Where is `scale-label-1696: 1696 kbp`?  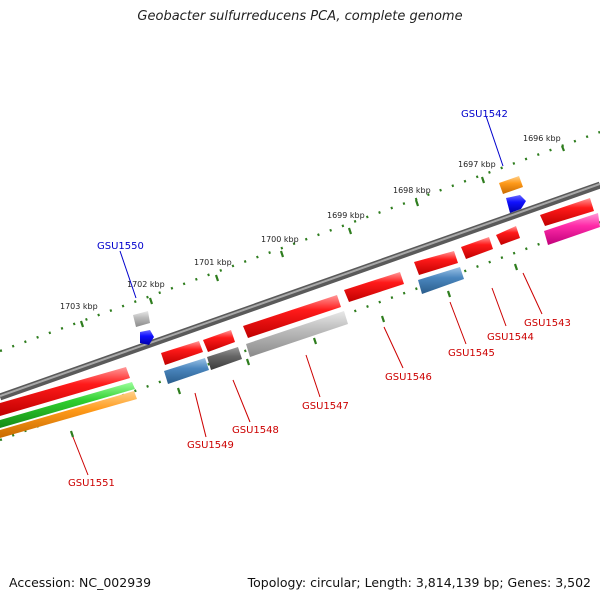 scale-label-1696: 1696 kbp is located at coordinates (542, 138).